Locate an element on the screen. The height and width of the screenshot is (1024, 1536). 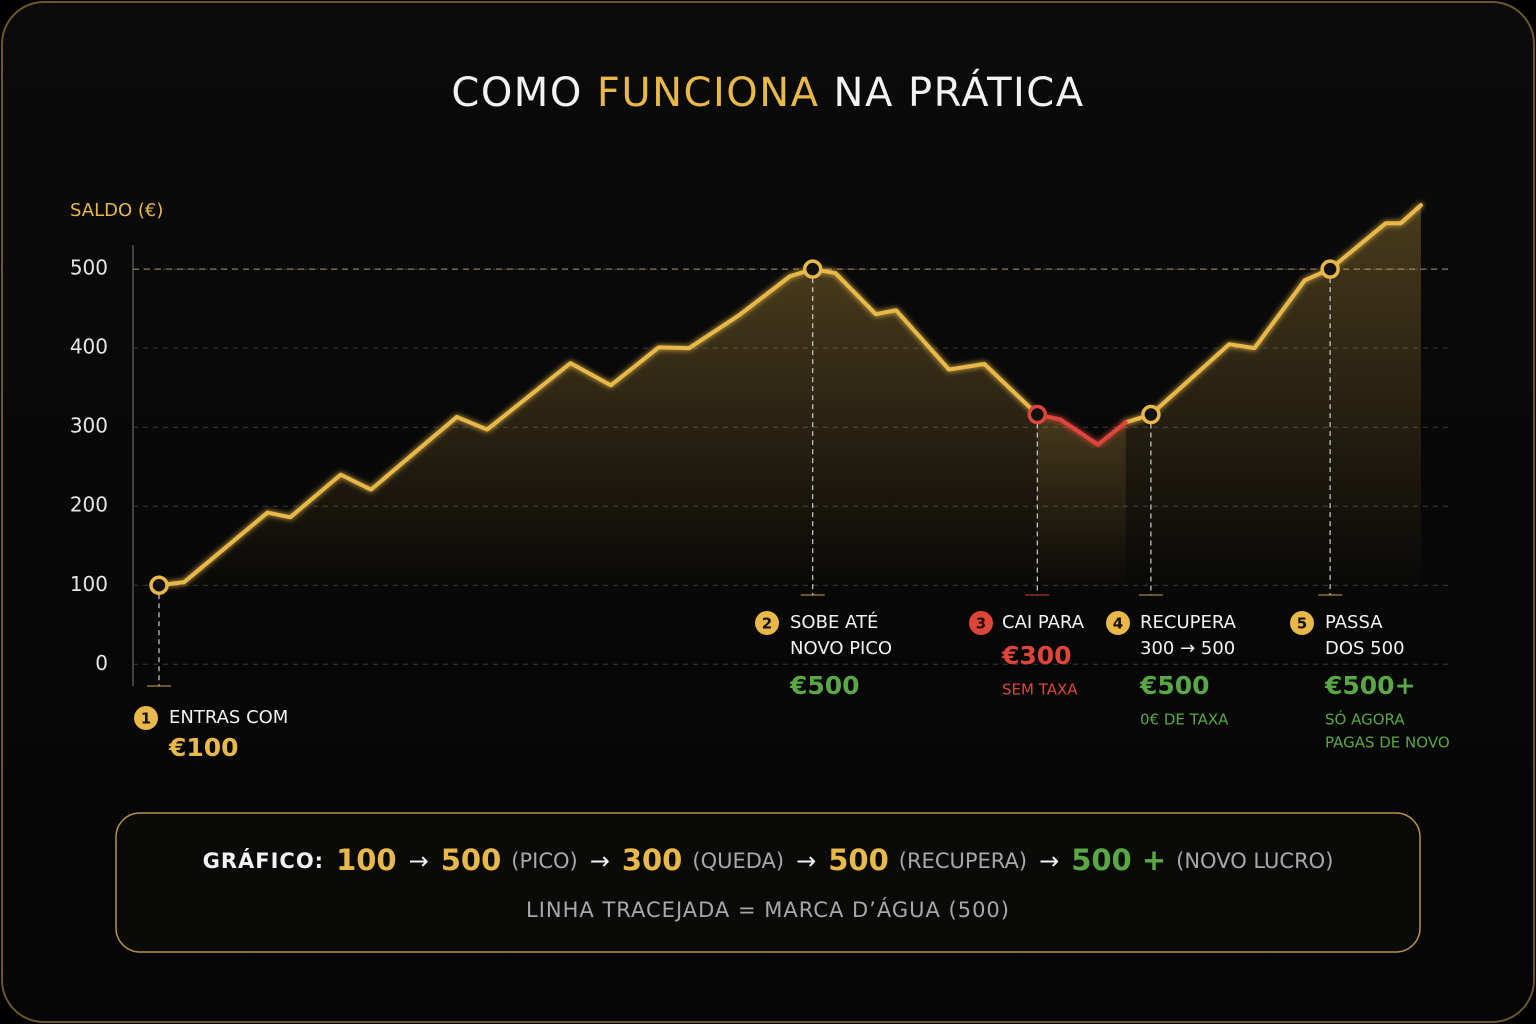
step-label: RECUPERA is located at coordinates (1188, 622).